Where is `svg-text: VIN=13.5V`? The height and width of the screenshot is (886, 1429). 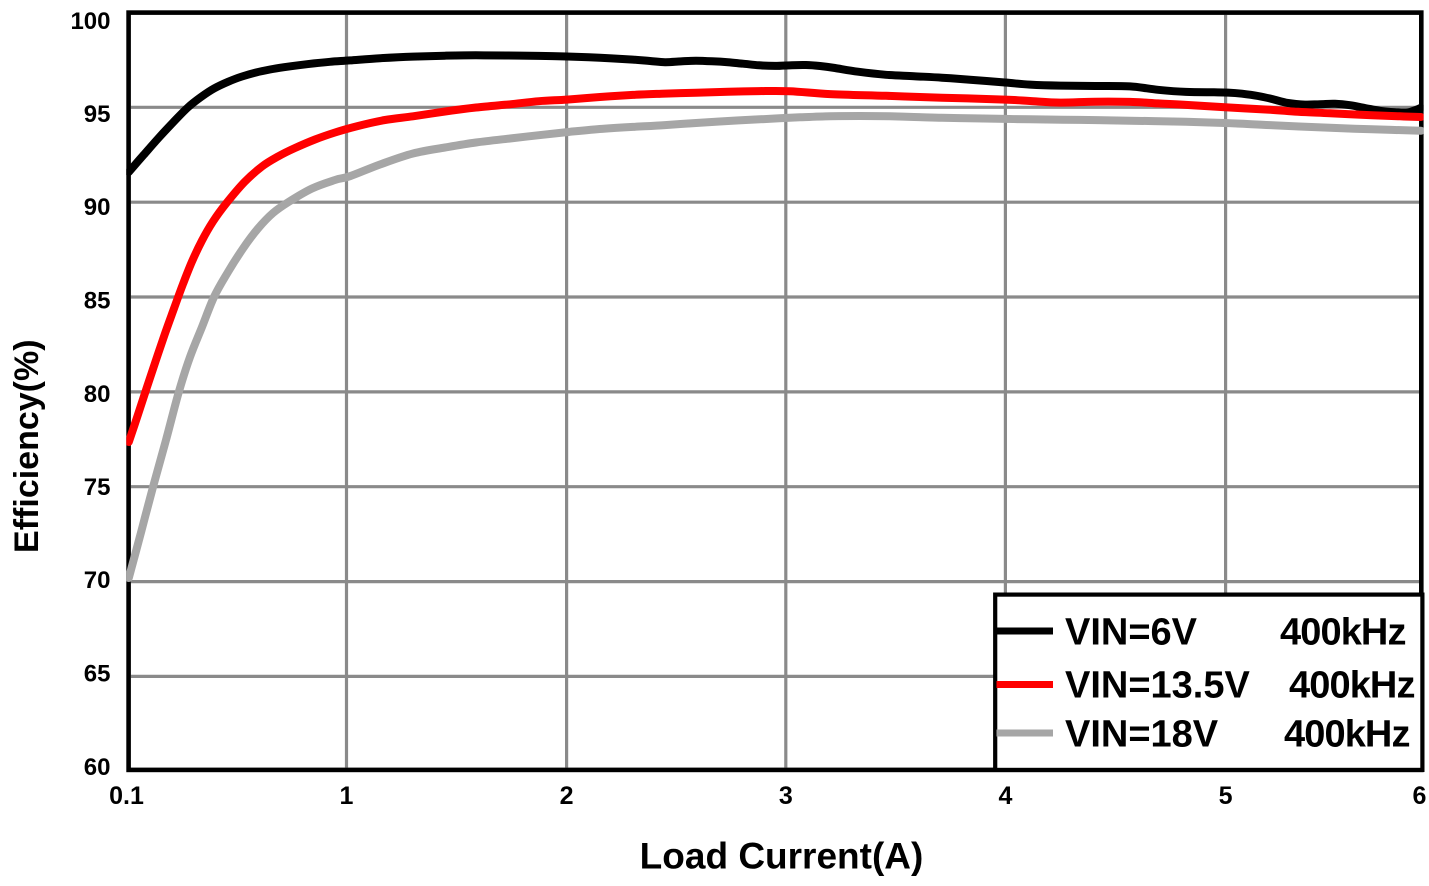 svg-text: VIN=13.5V is located at coordinates (1157, 686).